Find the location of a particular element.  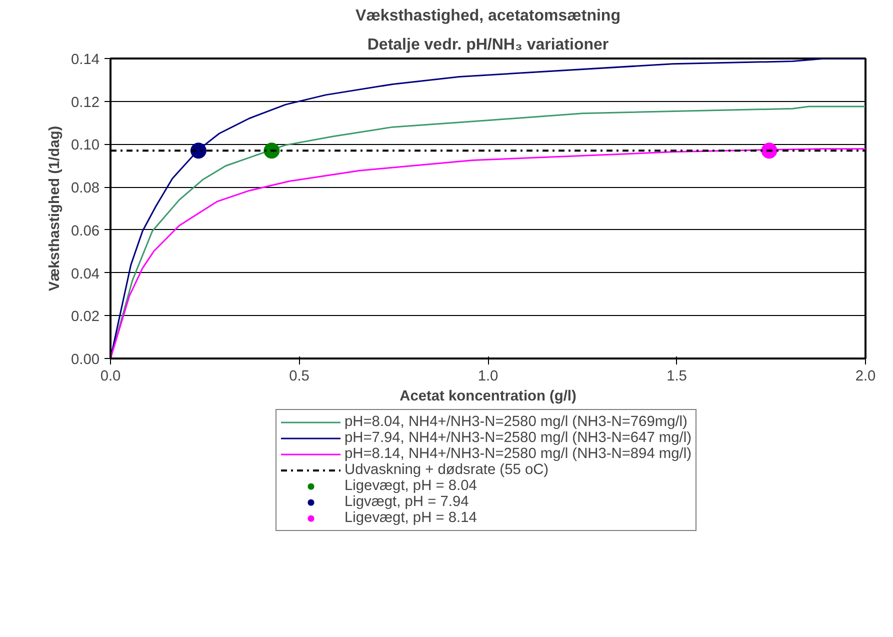

legend-label: Ligevægt, pH = 8.04 is located at coordinates (410, 486).